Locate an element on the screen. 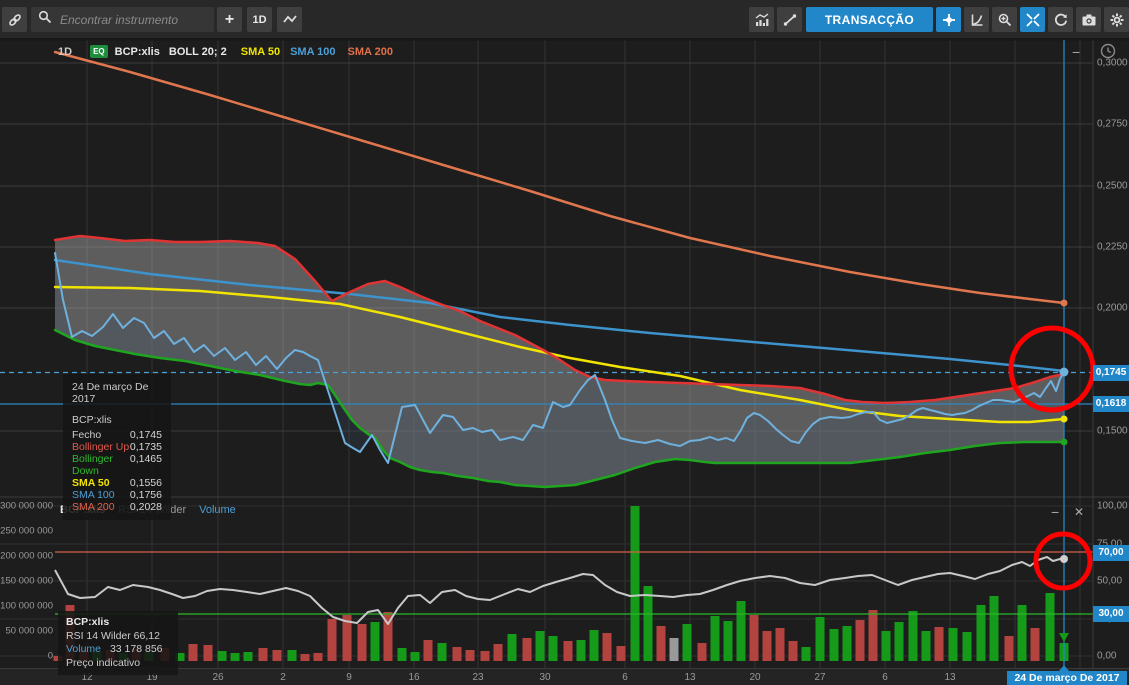 This screenshot has height=685, width=1129. volume-axis-tick: 150 000 000 is located at coordinates (26, 581).